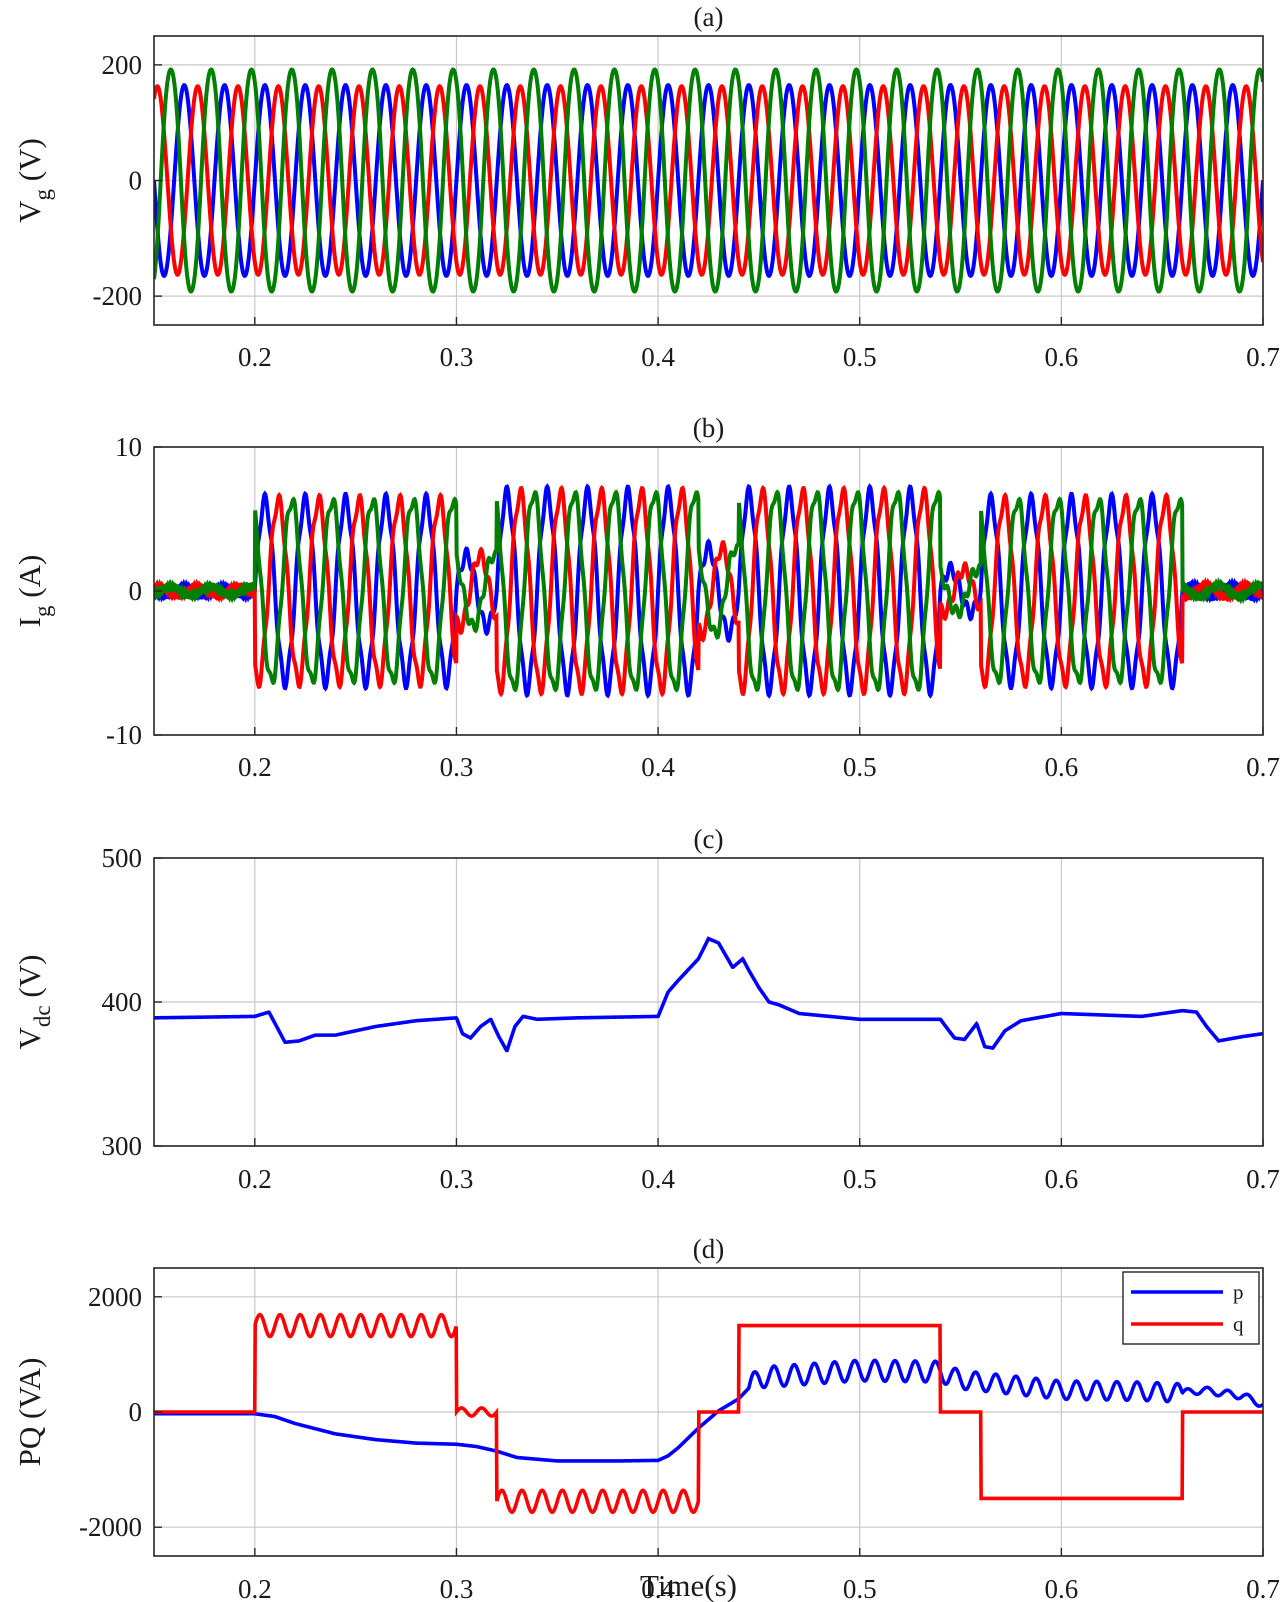  Describe the element at coordinates (122, 1146) in the screenshot. I see `y-tick-label: 300` at that location.